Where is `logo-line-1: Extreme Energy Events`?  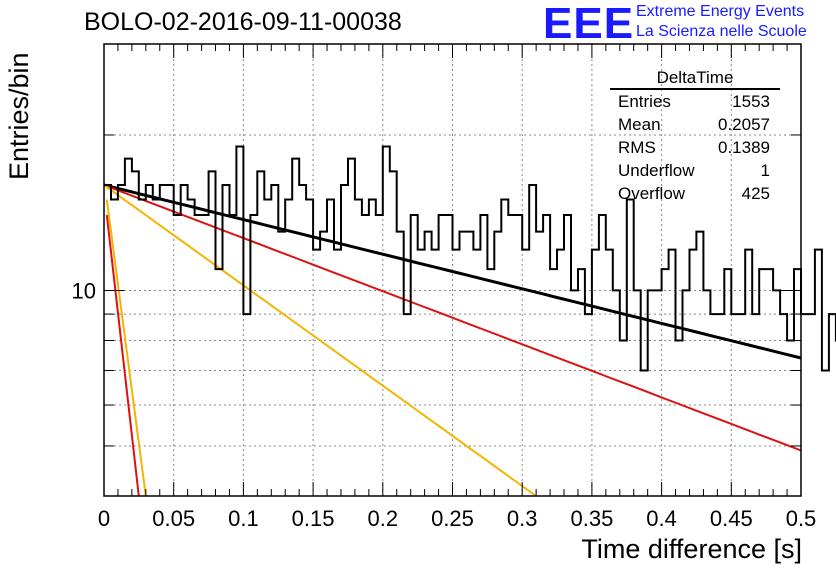
logo-line-1: Extreme Energy Events is located at coordinates (720, 11).